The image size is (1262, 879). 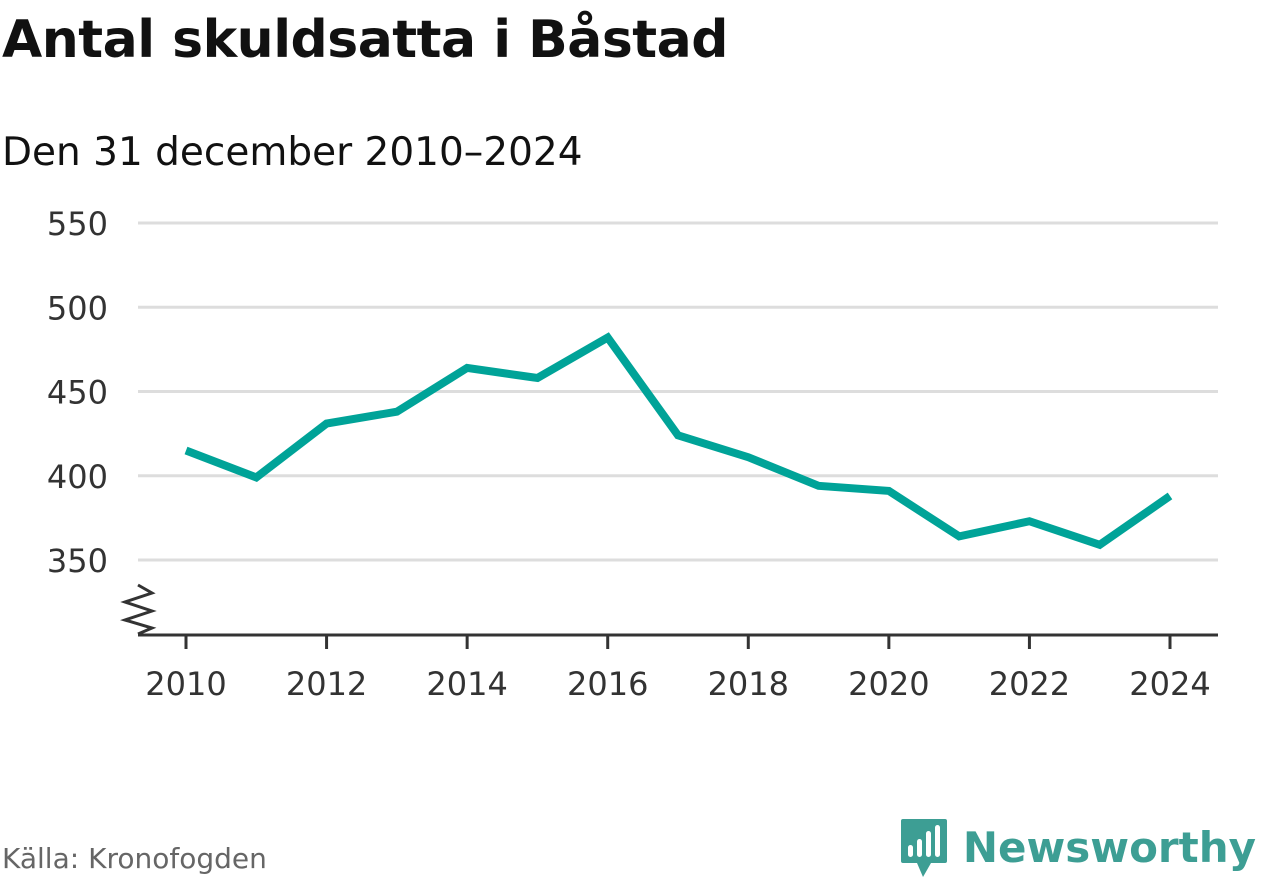 I want to click on y-tick-labels: 350 400 450 500 550, so click(x=77, y=392).